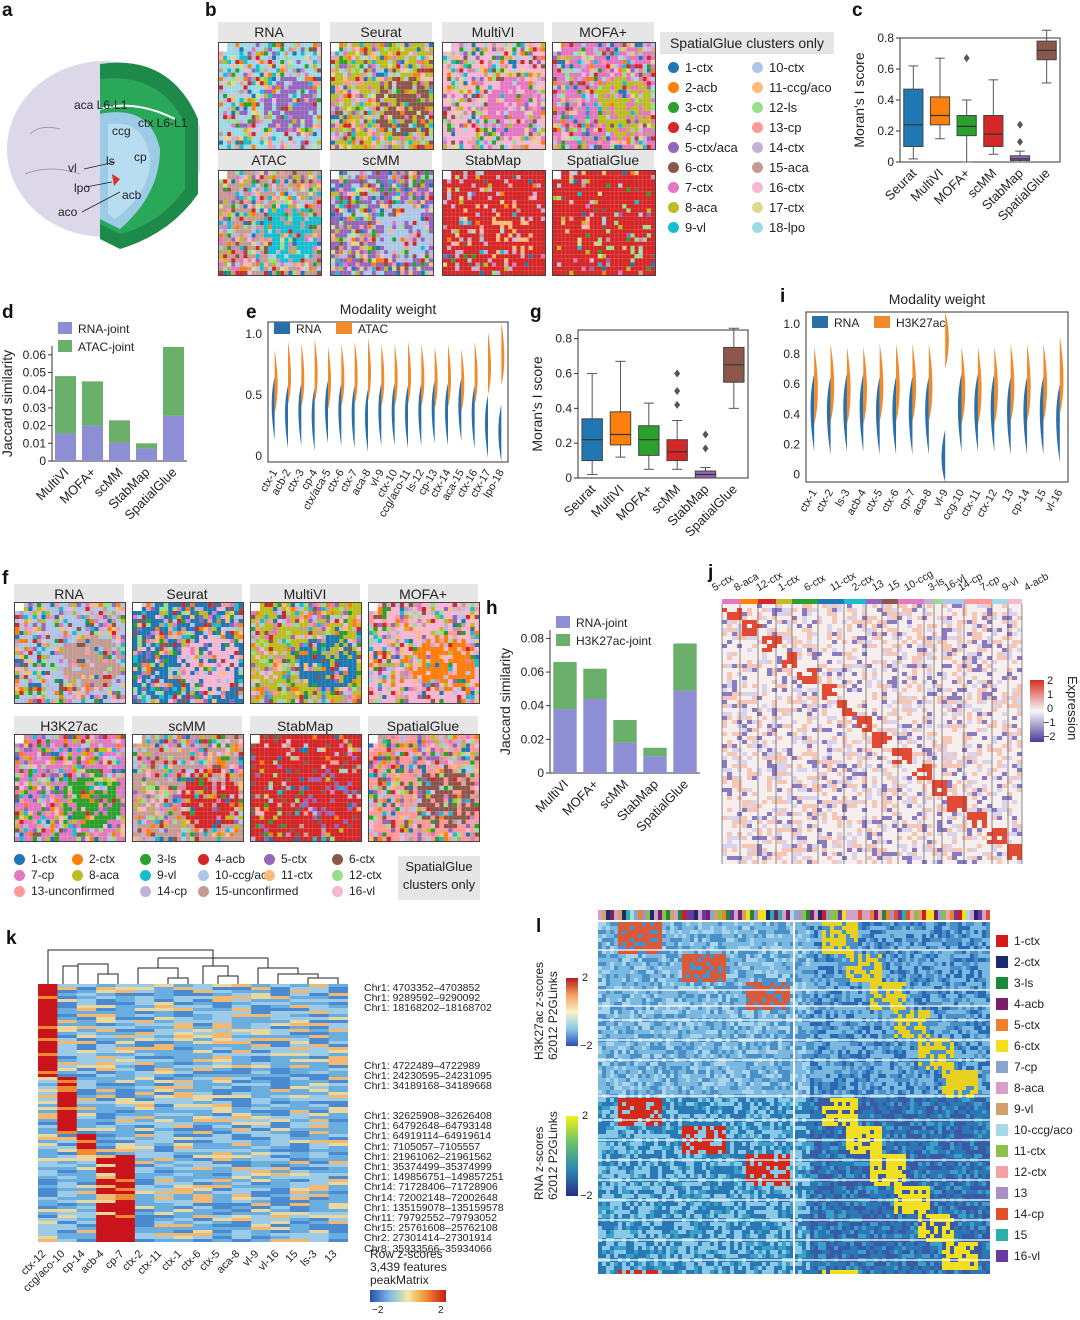  Describe the element at coordinates (872, 734) in the screenshot. I see `j-heat-cells` at that location.